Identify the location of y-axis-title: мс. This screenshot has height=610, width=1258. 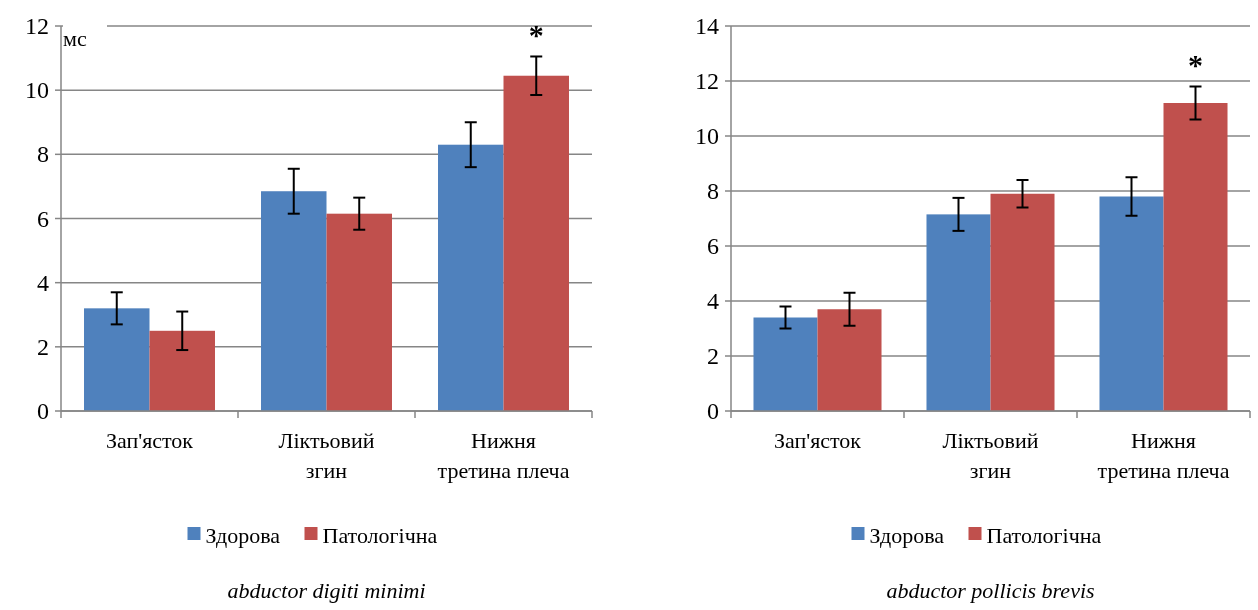
(75, 38).